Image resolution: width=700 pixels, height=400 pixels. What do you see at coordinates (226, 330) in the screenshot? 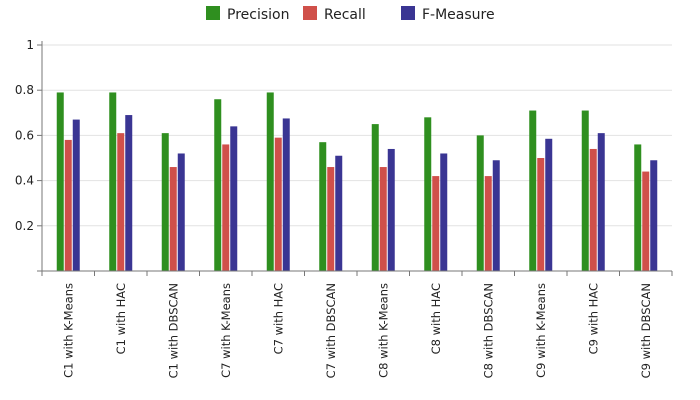
I see `x-category-label: C7 with K-Means` at bounding box center [226, 330].